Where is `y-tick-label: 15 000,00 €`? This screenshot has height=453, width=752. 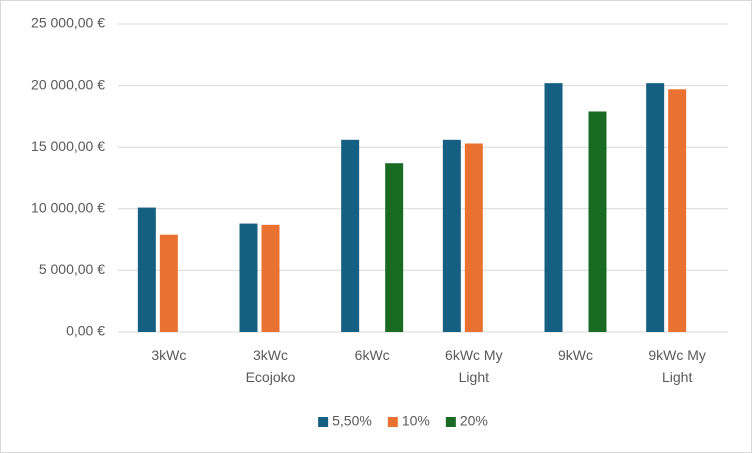 y-tick-label: 15 000,00 € is located at coordinates (68, 146).